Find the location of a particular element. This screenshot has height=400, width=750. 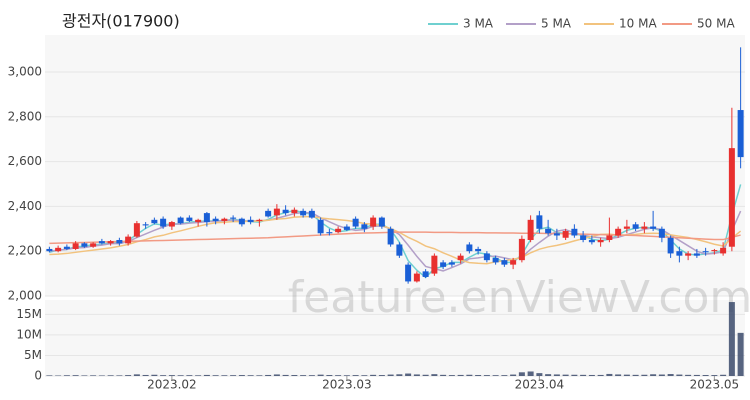

legend-label: 50 MA is located at coordinates (716, 24).